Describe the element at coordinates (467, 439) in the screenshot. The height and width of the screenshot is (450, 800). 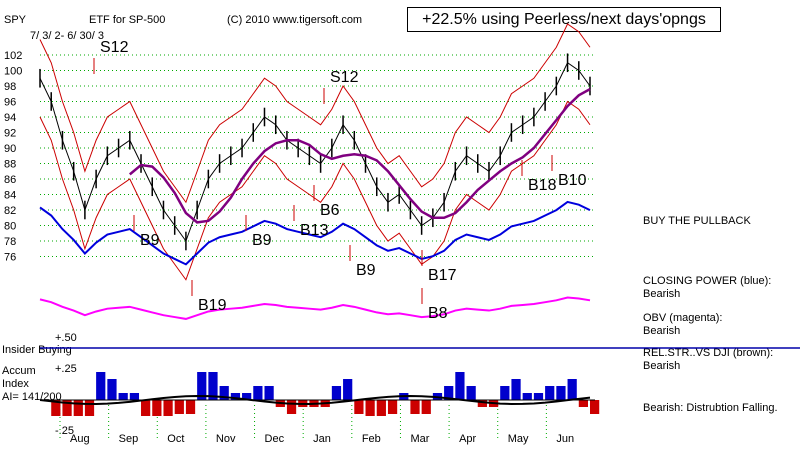
I see `month-label: Apr` at that location.